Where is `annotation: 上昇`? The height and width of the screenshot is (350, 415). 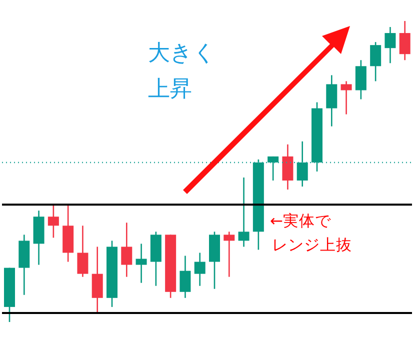 annotation: 上昇 is located at coordinates (170, 89).